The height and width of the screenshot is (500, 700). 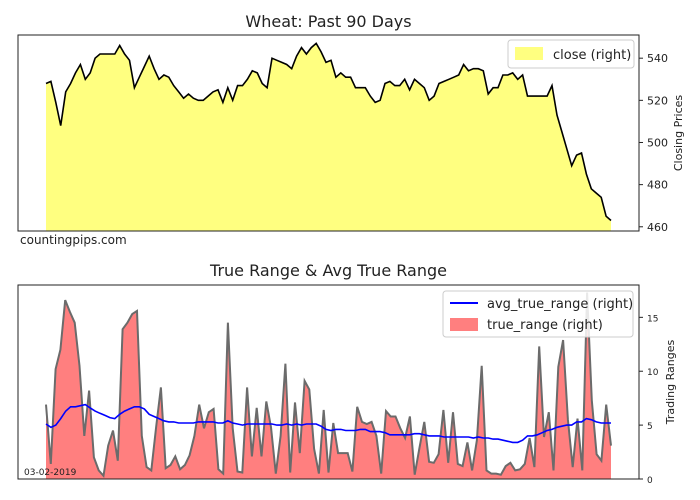 What do you see at coordinates (328, 423) in the screenshot?
I see `avg-true-range-line` at bounding box center [328, 423].